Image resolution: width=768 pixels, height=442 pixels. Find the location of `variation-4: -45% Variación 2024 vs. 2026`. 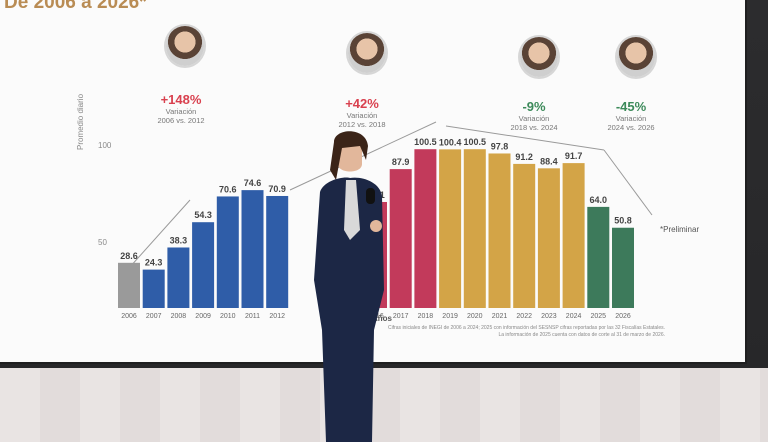

variation-4: -45% Variación 2024 vs. 2026 is located at coordinates (631, 115).